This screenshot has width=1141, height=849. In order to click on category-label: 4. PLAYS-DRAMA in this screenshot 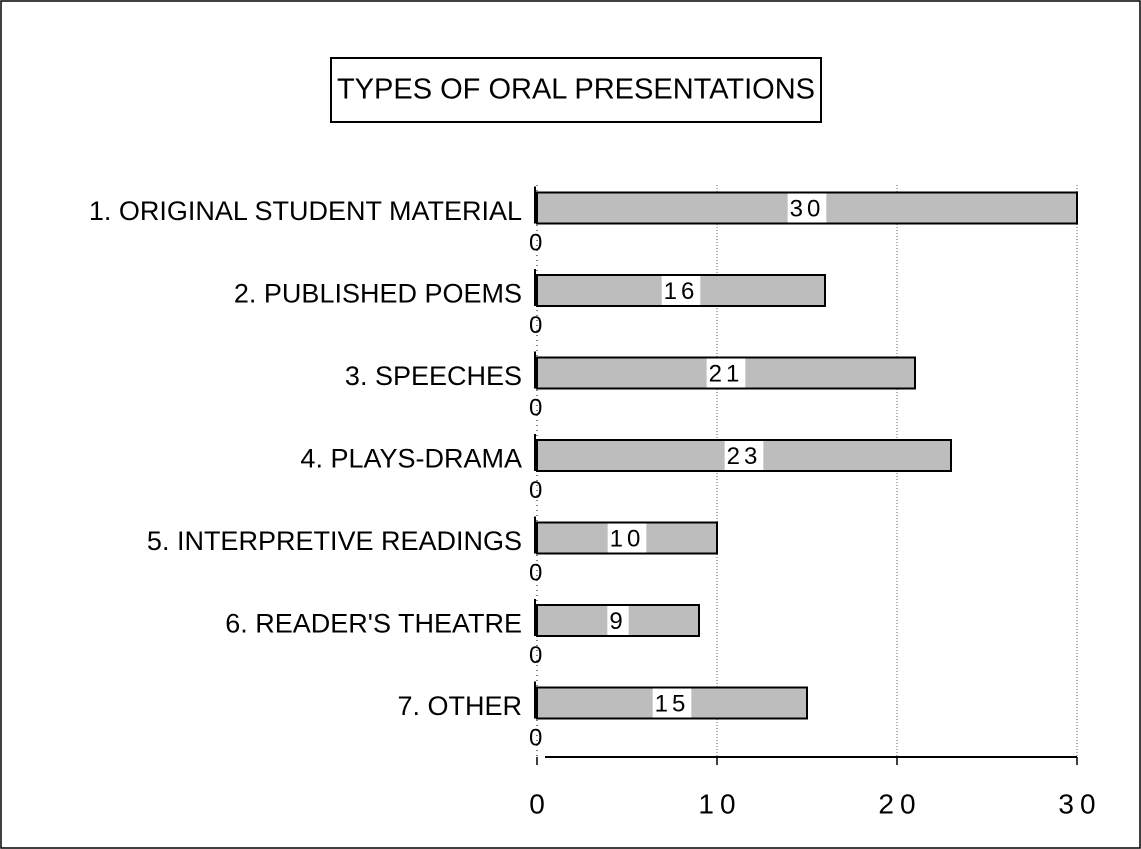, I will do `click(411, 459)`.